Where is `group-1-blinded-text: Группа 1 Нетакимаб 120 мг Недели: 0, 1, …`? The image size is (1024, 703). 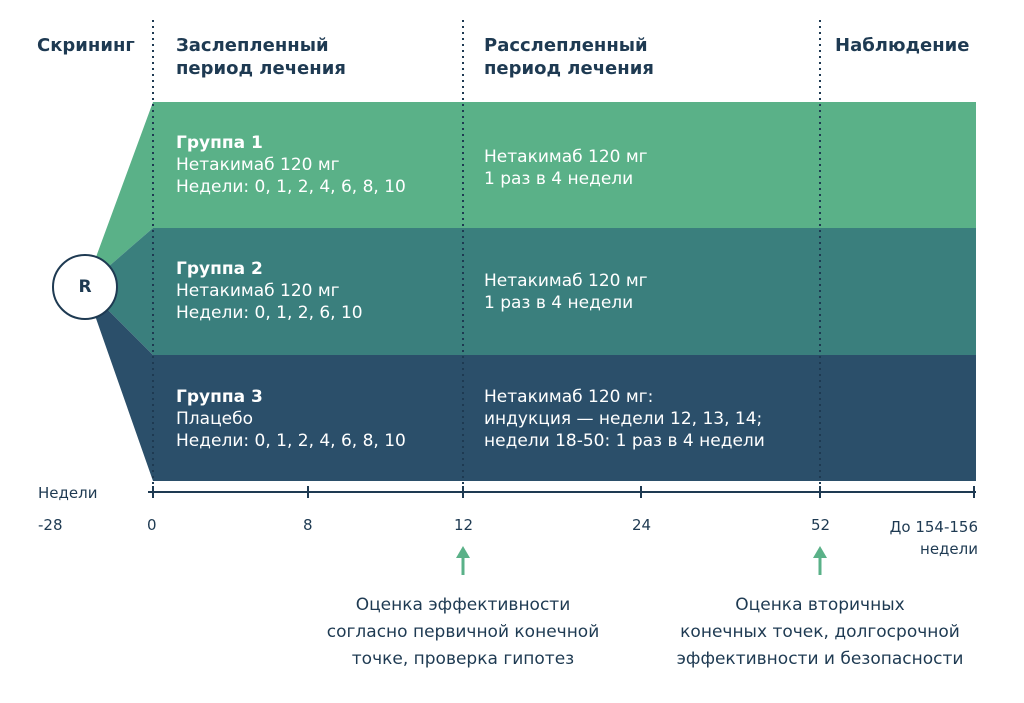 group-1-blinded-text: Группа 1 Нетакимаб 120 мг Недели: 0, 1, … is located at coordinates (291, 165).